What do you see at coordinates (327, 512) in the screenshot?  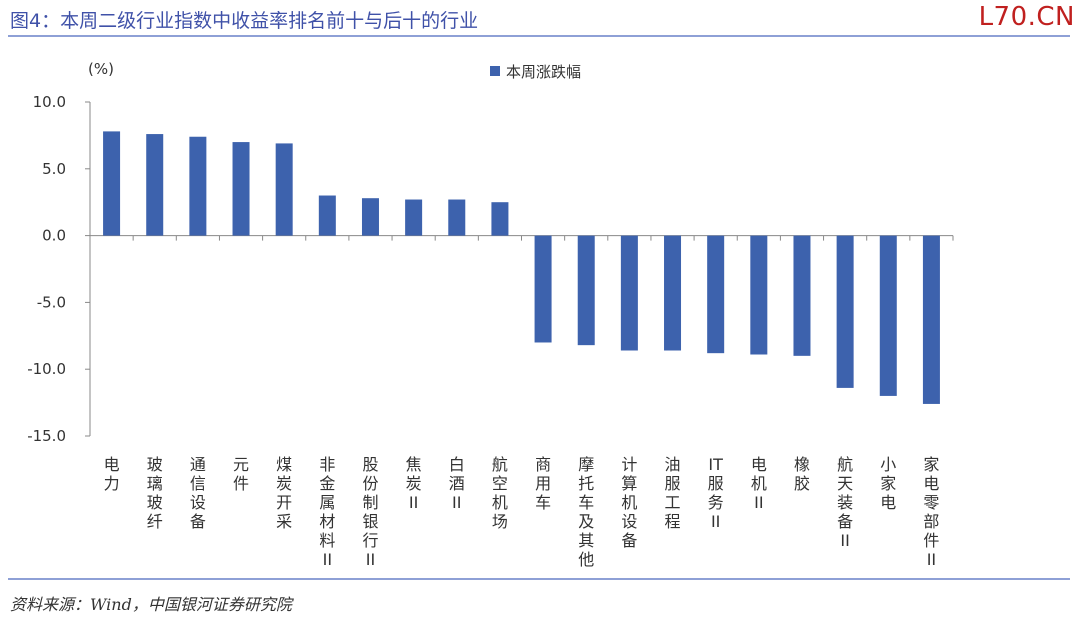 I see `category-label: 非金属材料 II` at bounding box center [327, 512].